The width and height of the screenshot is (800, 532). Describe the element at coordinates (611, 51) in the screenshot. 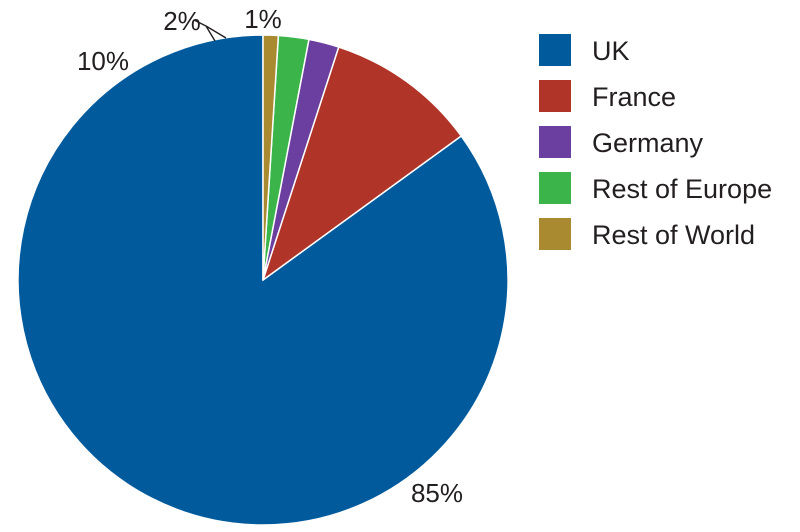

I see `legend-label-uk: UK` at that location.